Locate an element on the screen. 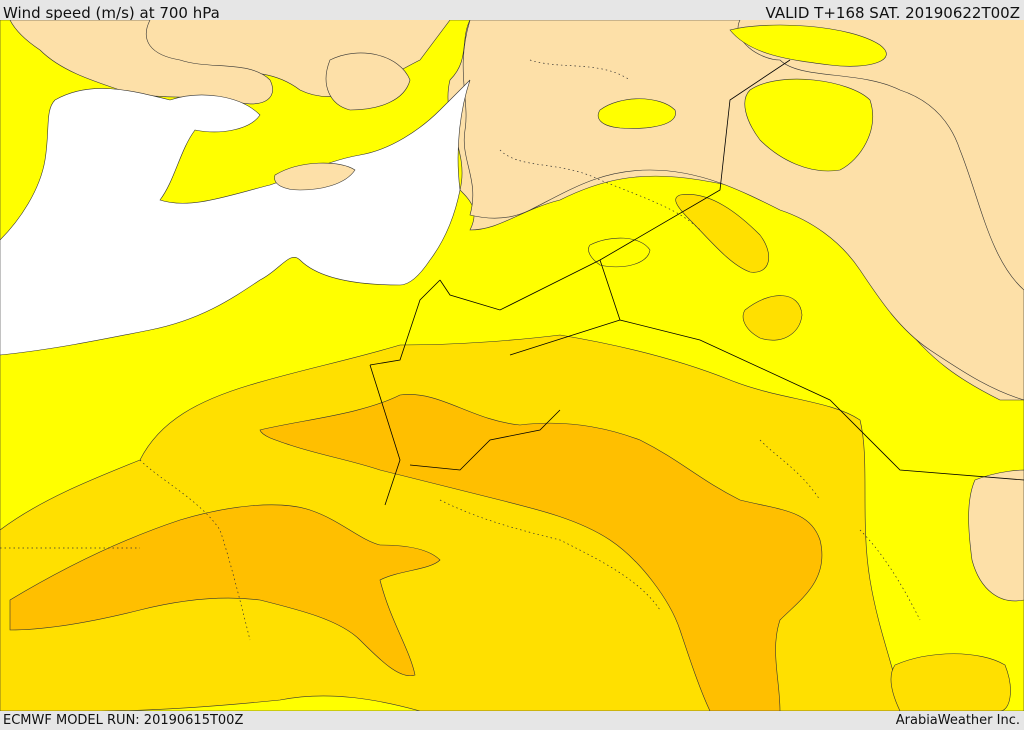 The width and height of the screenshot is (1024, 730). cyprus-island is located at coordinates (315, 176).